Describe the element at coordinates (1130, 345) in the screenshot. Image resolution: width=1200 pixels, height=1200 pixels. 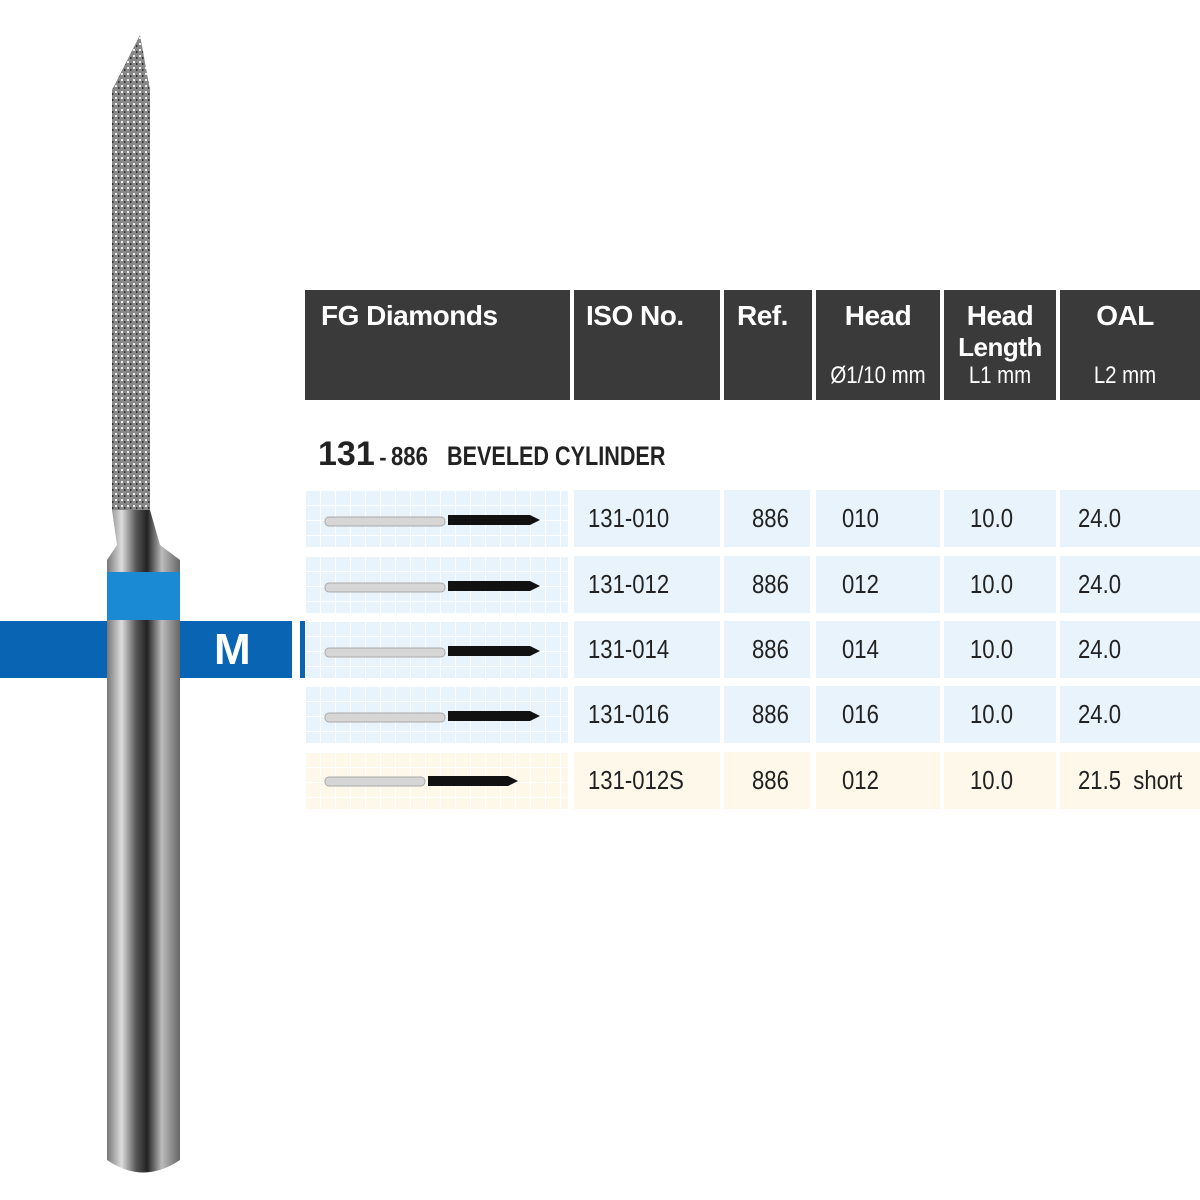
I see `header-oal: OAL L2 mm` at that location.